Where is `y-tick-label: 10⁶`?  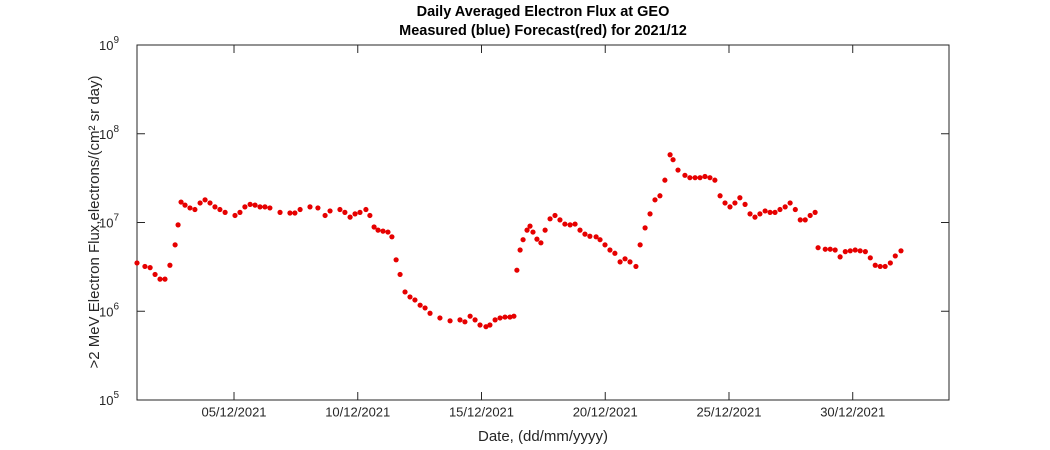
y-tick-label: 10⁶ is located at coordinates (109, 310).